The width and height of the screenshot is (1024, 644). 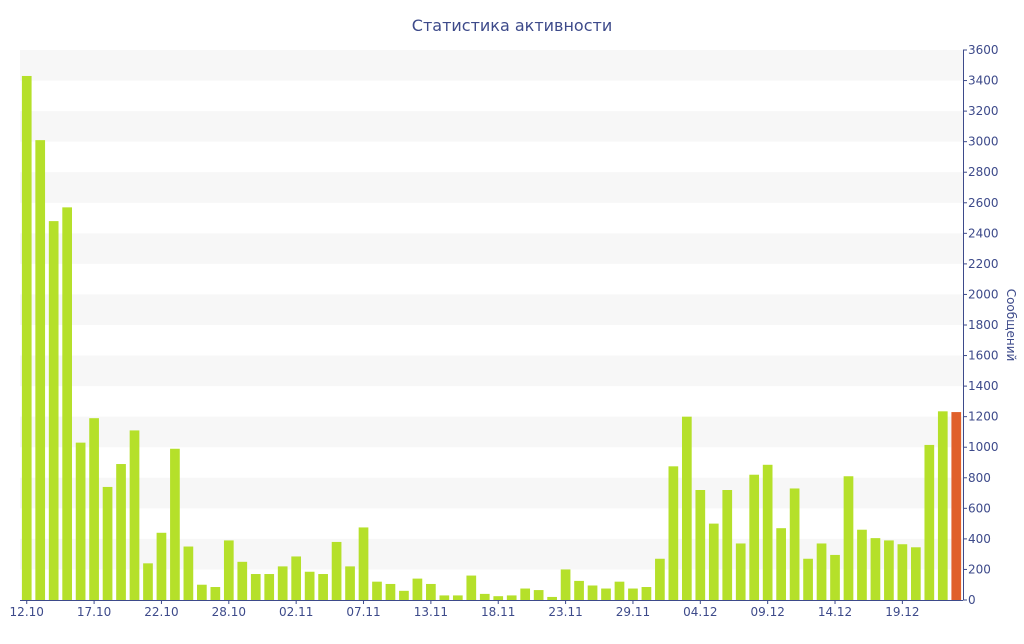 I want to click on y-tick-label: 1600, so click(x=983, y=356).